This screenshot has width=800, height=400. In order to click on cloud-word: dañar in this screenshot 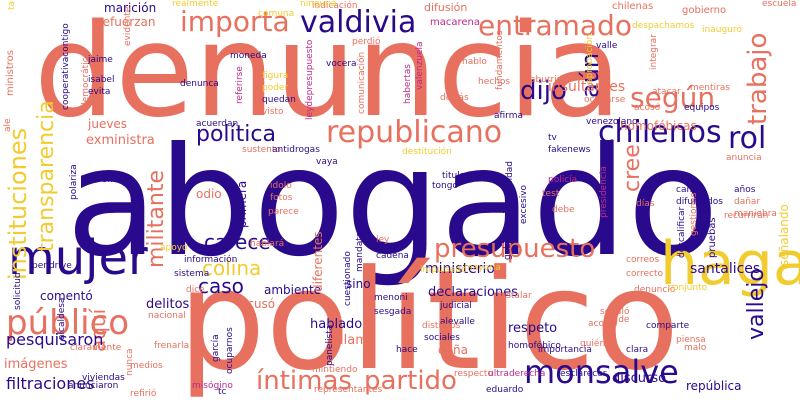, I will do `click(747, 202)`.